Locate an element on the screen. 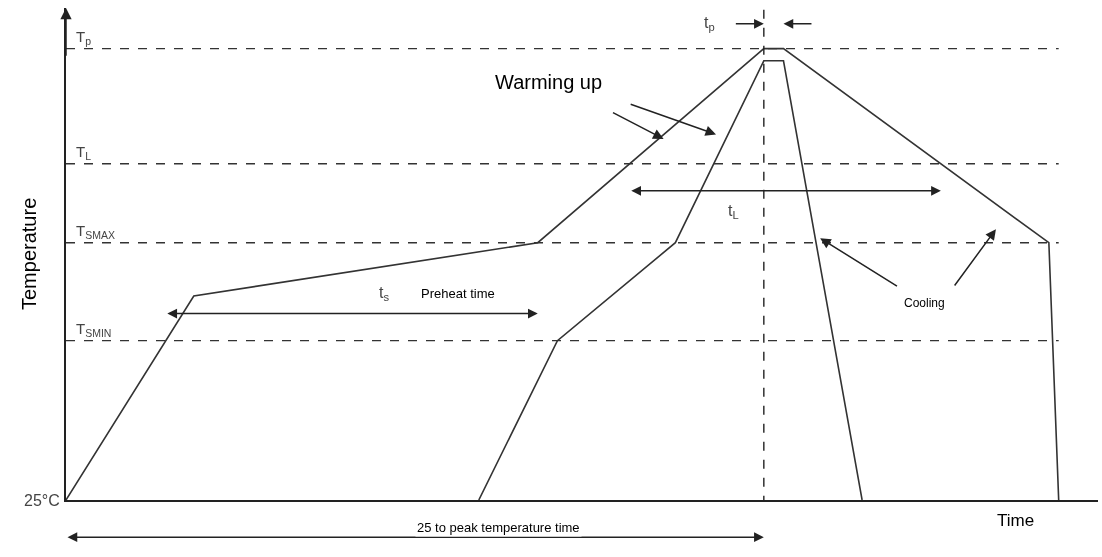 The height and width of the screenshot is (557, 1102). annotation: Preheat time is located at coordinates (458, 293).